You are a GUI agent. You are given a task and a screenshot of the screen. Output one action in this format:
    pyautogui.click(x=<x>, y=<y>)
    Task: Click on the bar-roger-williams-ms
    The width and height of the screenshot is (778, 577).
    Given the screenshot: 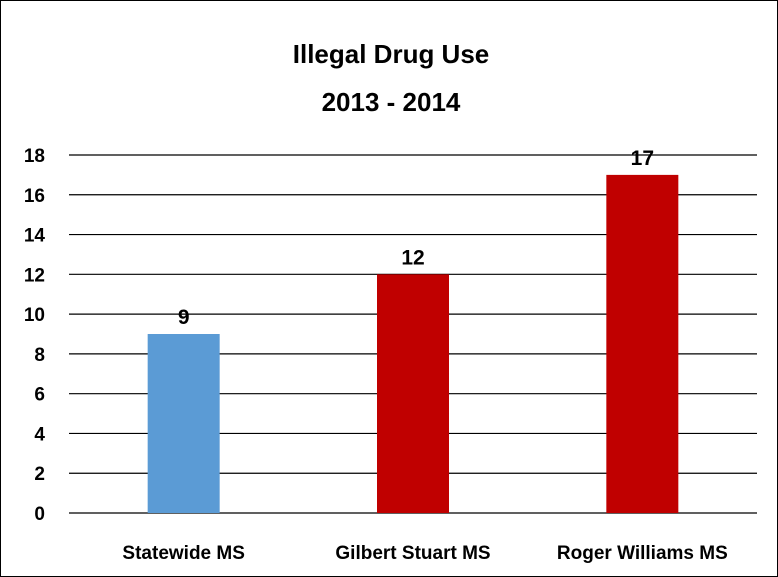 What is the action you would take?
    pyautogui.click(x=642, y=343)
    